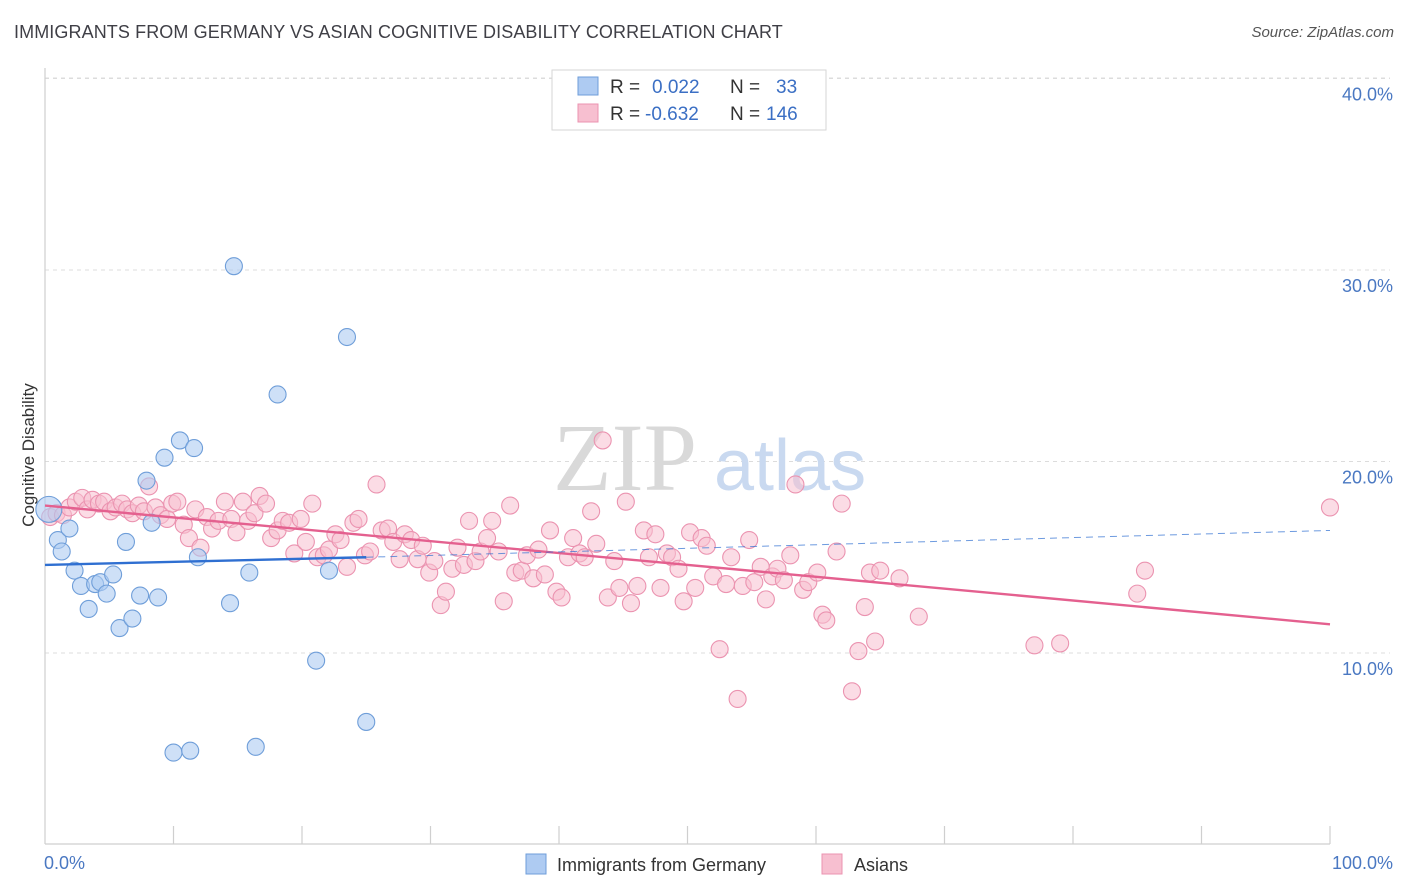 This screenshot has height=892, width=1406. Describe the element at coordinates (709, 457) in the screenshot. I see `watermark: ZIP atlas` at that location.